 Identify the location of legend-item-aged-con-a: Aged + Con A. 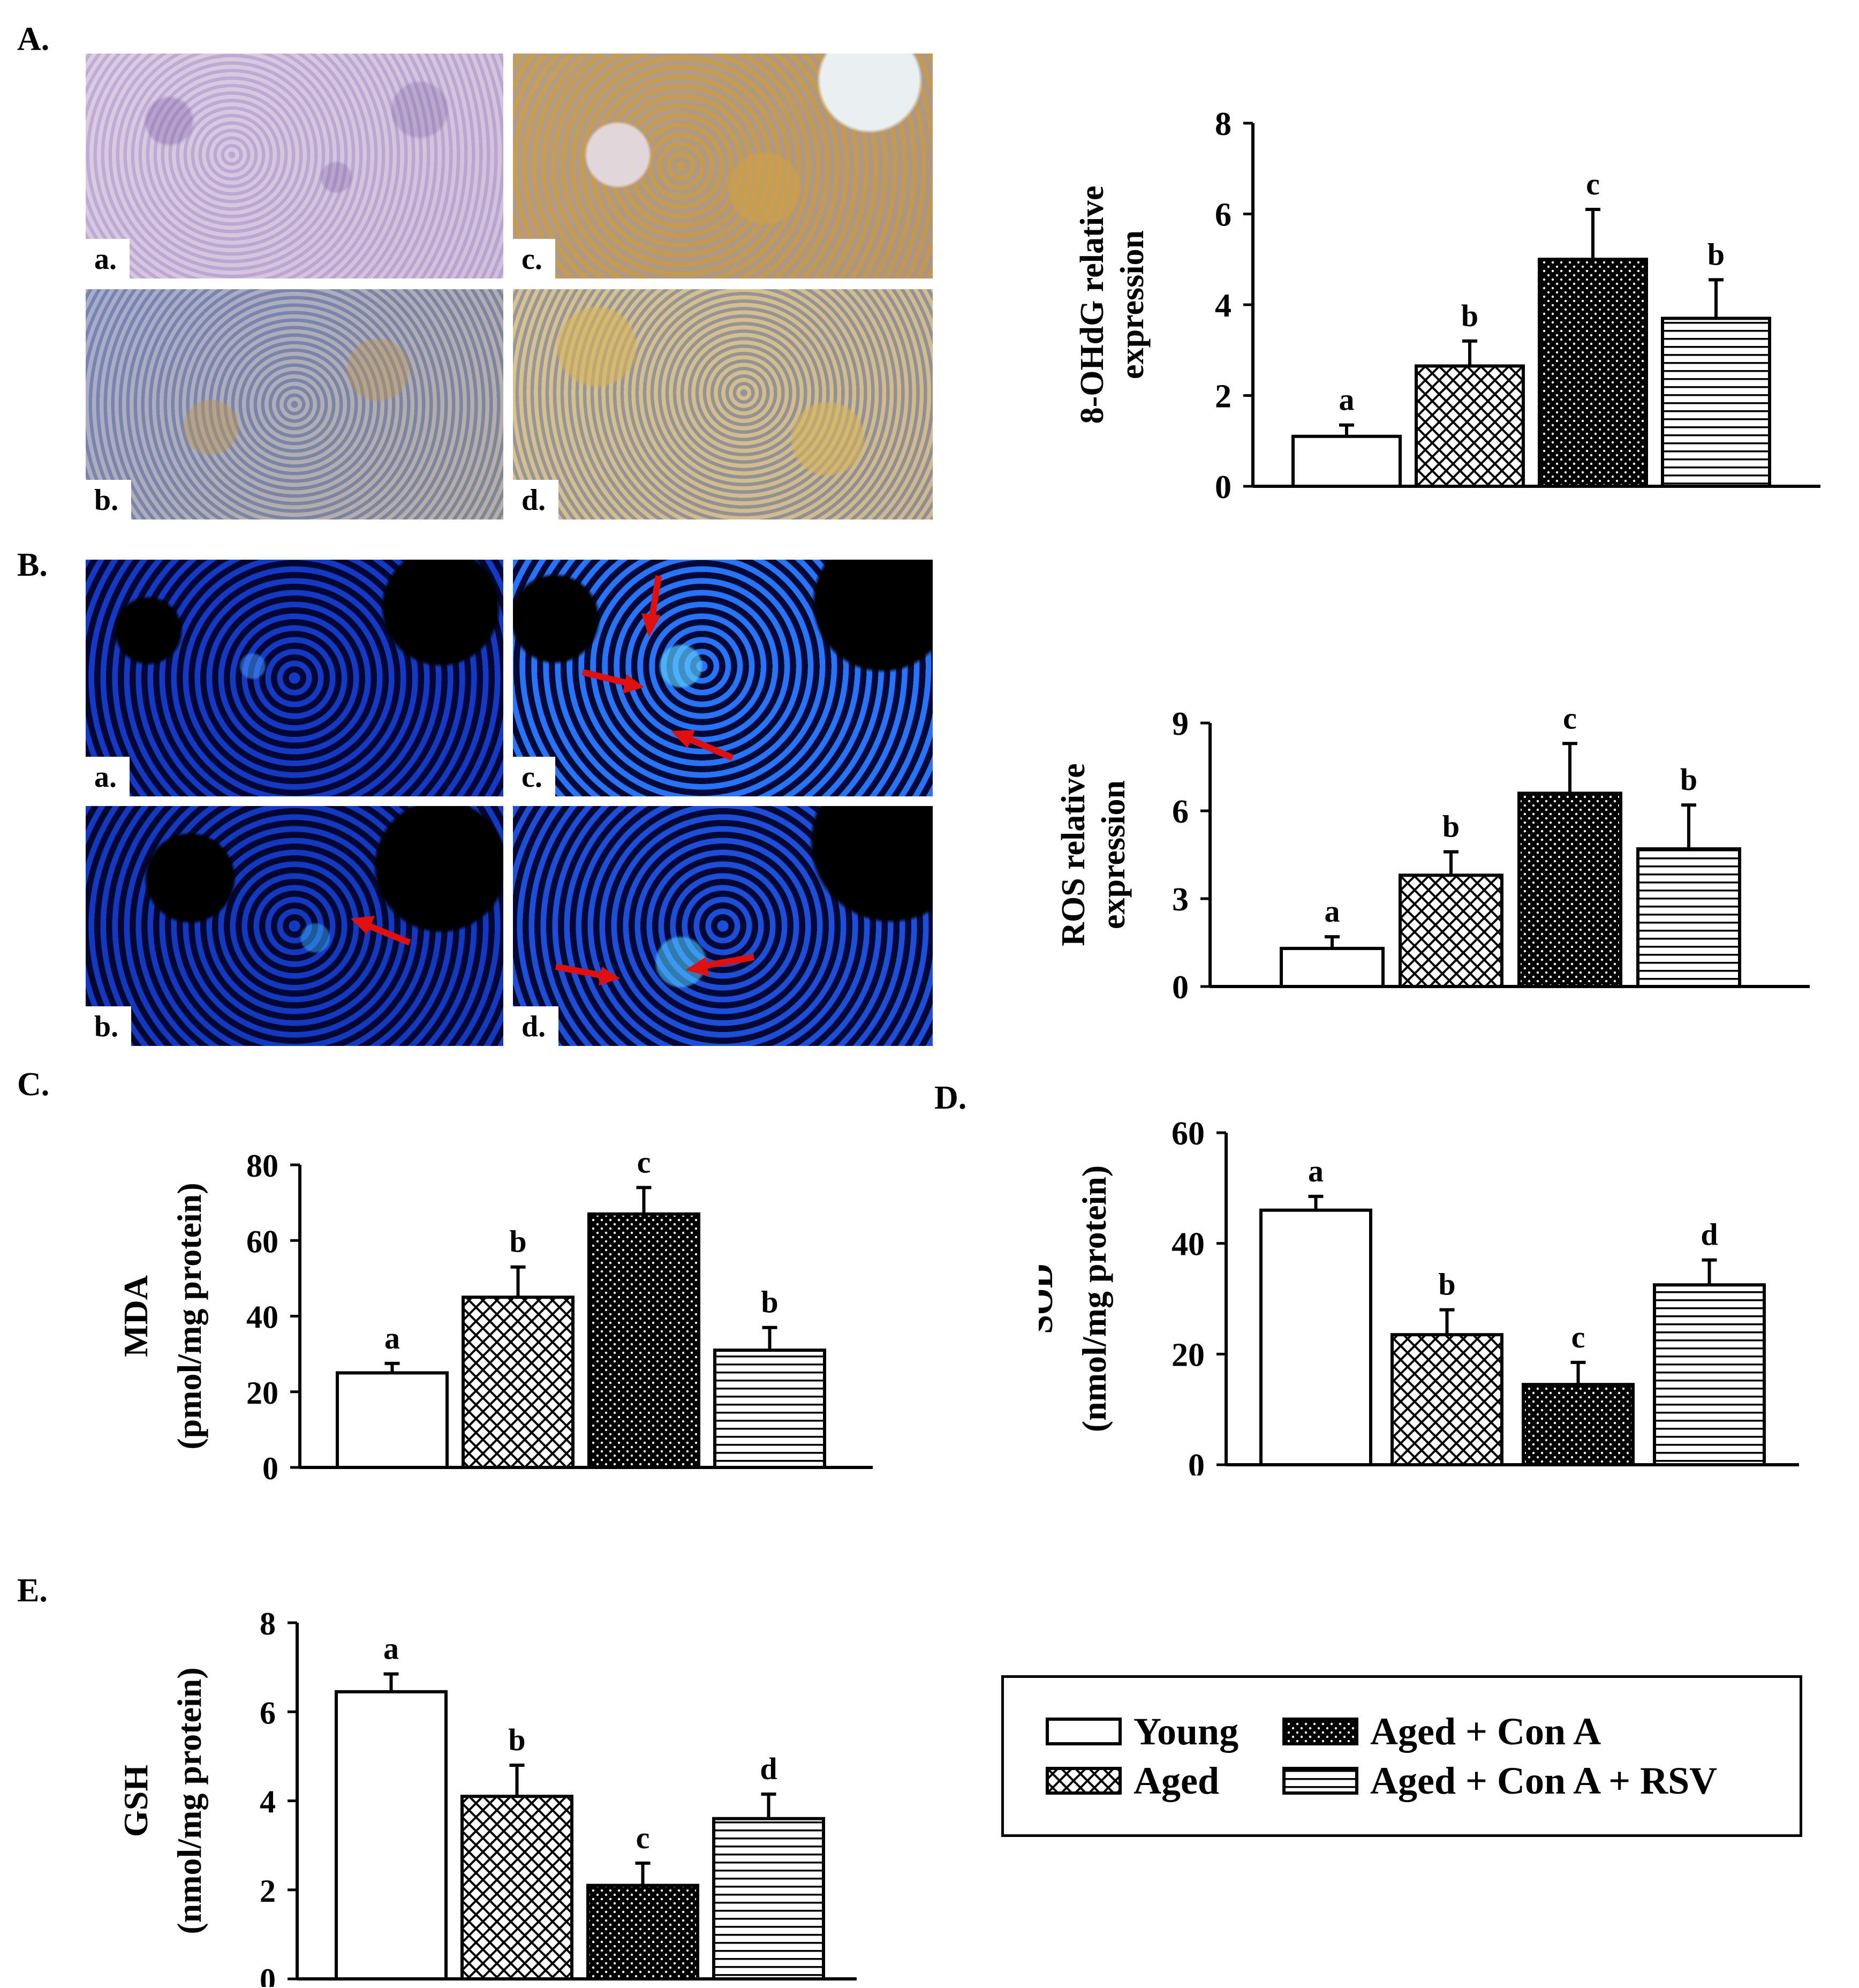
(1441, 1731).